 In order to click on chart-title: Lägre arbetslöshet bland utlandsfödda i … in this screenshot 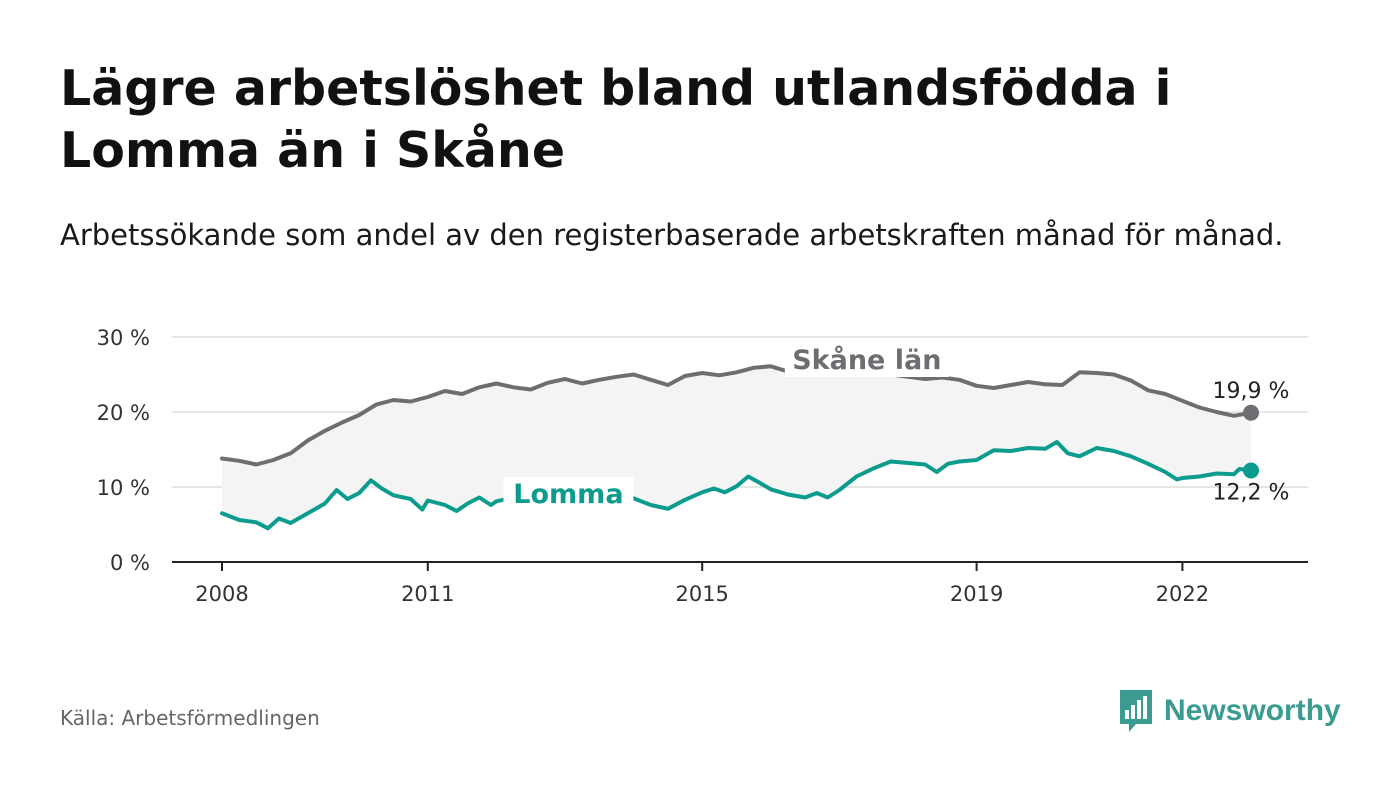, I will do `click(616, 119)`.